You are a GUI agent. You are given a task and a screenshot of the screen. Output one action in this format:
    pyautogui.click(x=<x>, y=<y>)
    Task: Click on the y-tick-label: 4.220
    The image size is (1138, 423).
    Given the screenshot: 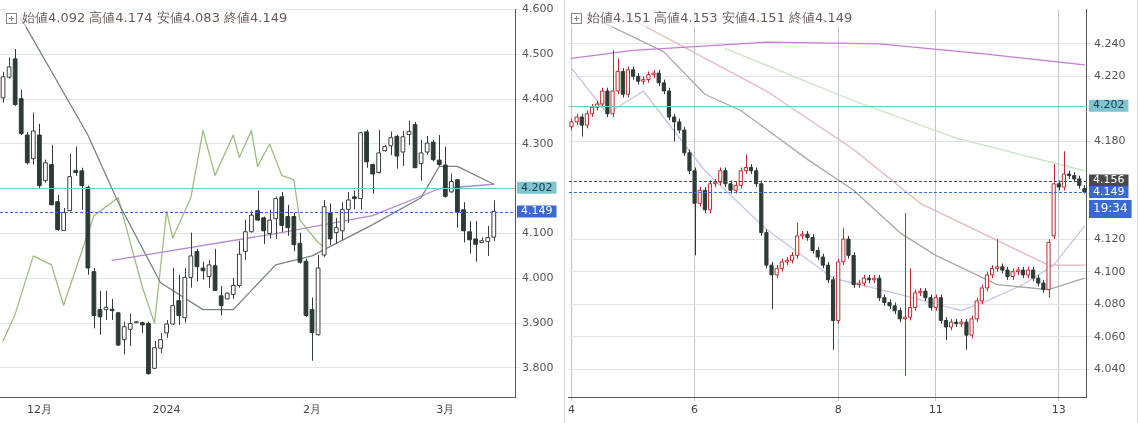 What is the action you would take?
    pyautogui.click(x=1110, y=76)
    